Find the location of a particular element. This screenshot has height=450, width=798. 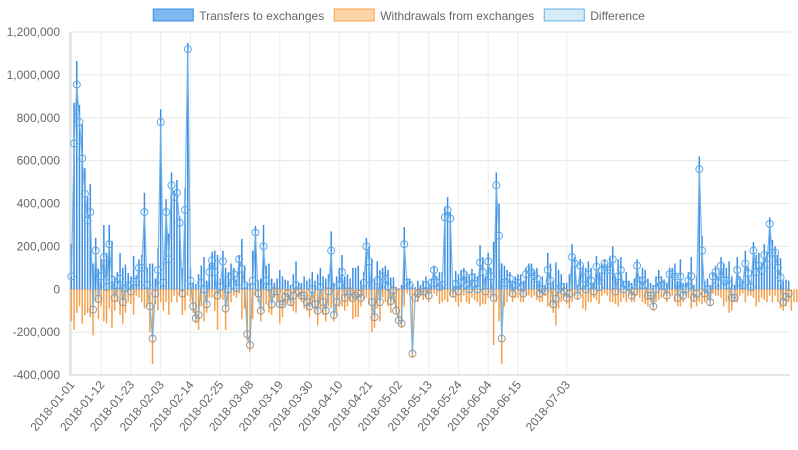

y-tick-label: 0 is located at coordinates (56, 289).